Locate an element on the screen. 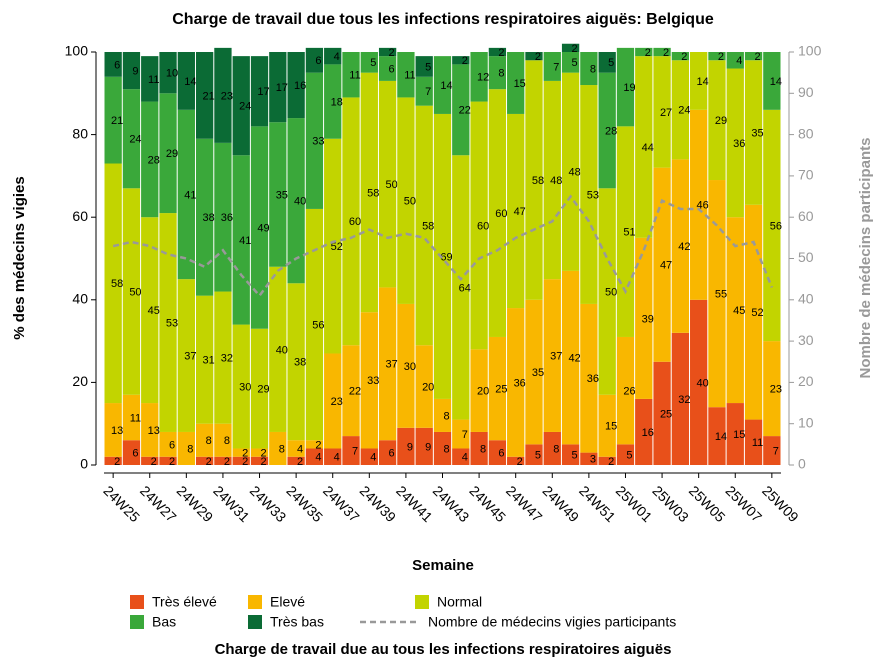 The width and height of the screenshot is (887, 664). y-tick-label: 20 is located at coordinates (80, 381).